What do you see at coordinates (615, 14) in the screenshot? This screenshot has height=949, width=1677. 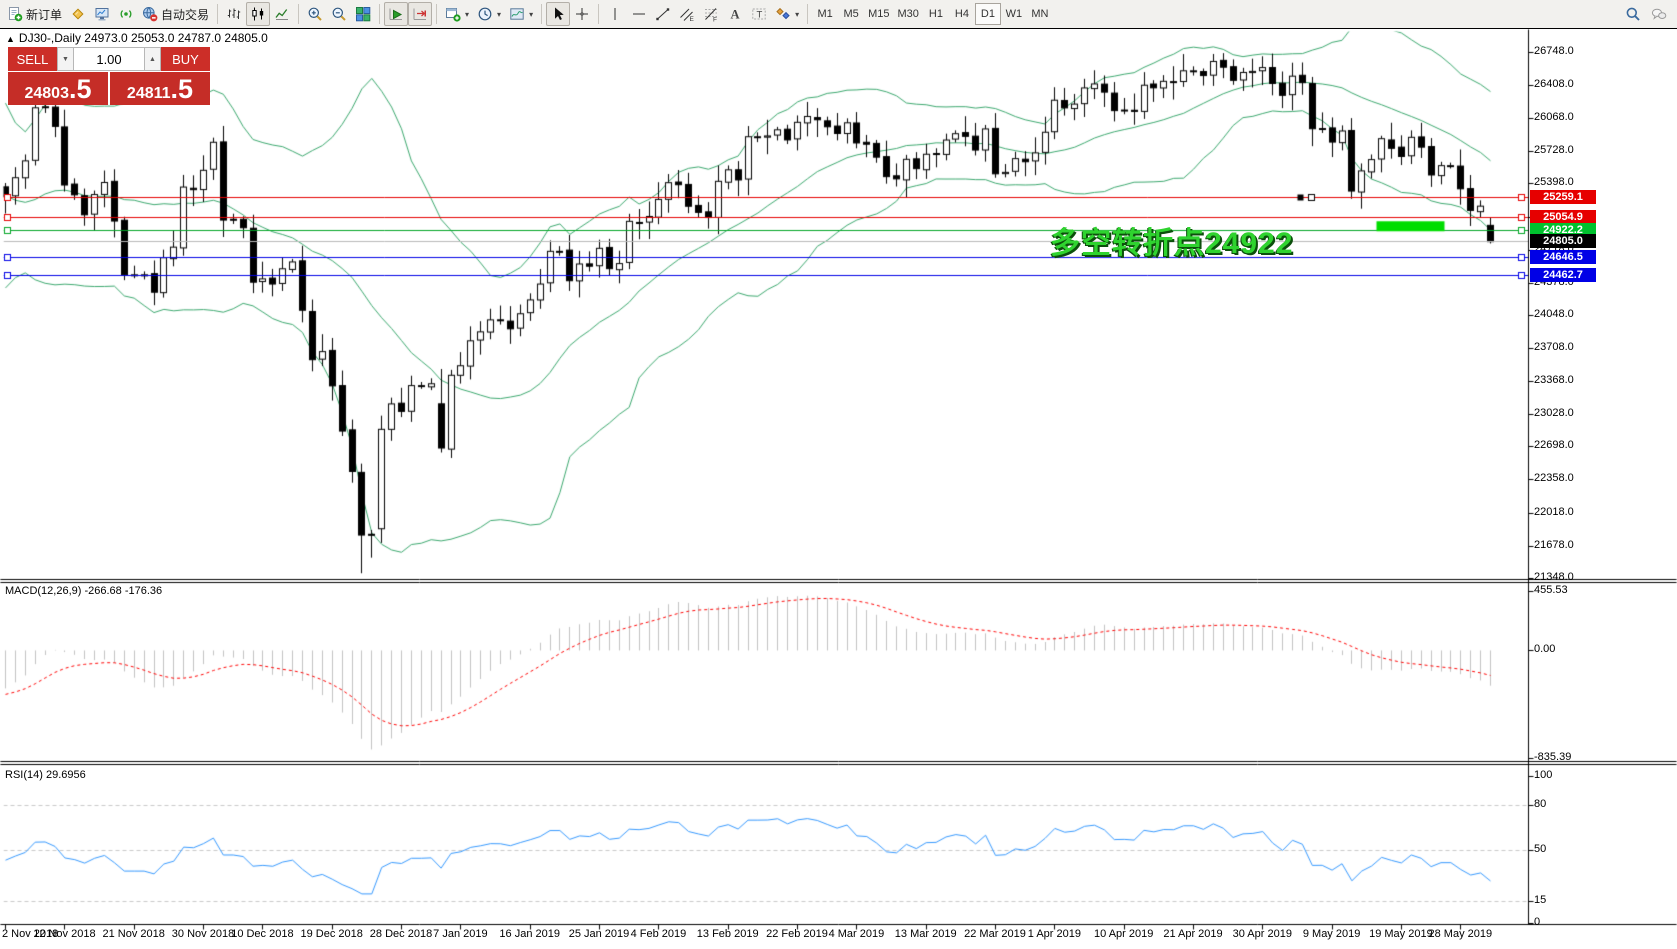 I see `vline-button` at bounding box center [615, 14].